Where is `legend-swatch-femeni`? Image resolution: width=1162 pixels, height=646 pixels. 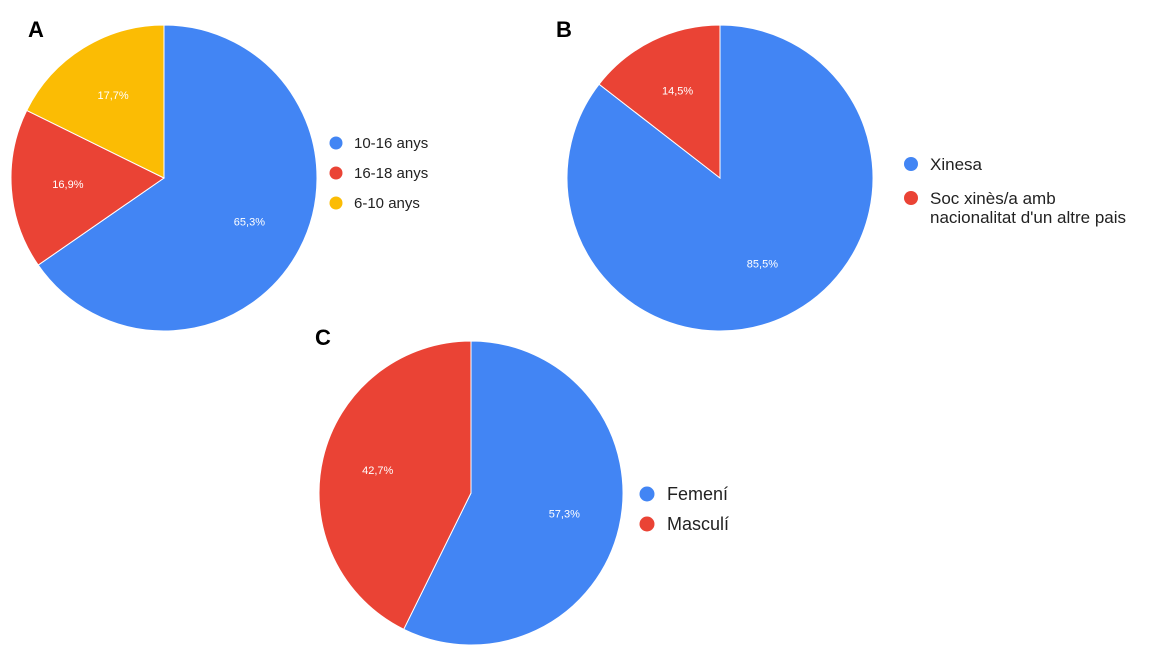
legend-swatch-femeni is located at coordinates (647, 494).